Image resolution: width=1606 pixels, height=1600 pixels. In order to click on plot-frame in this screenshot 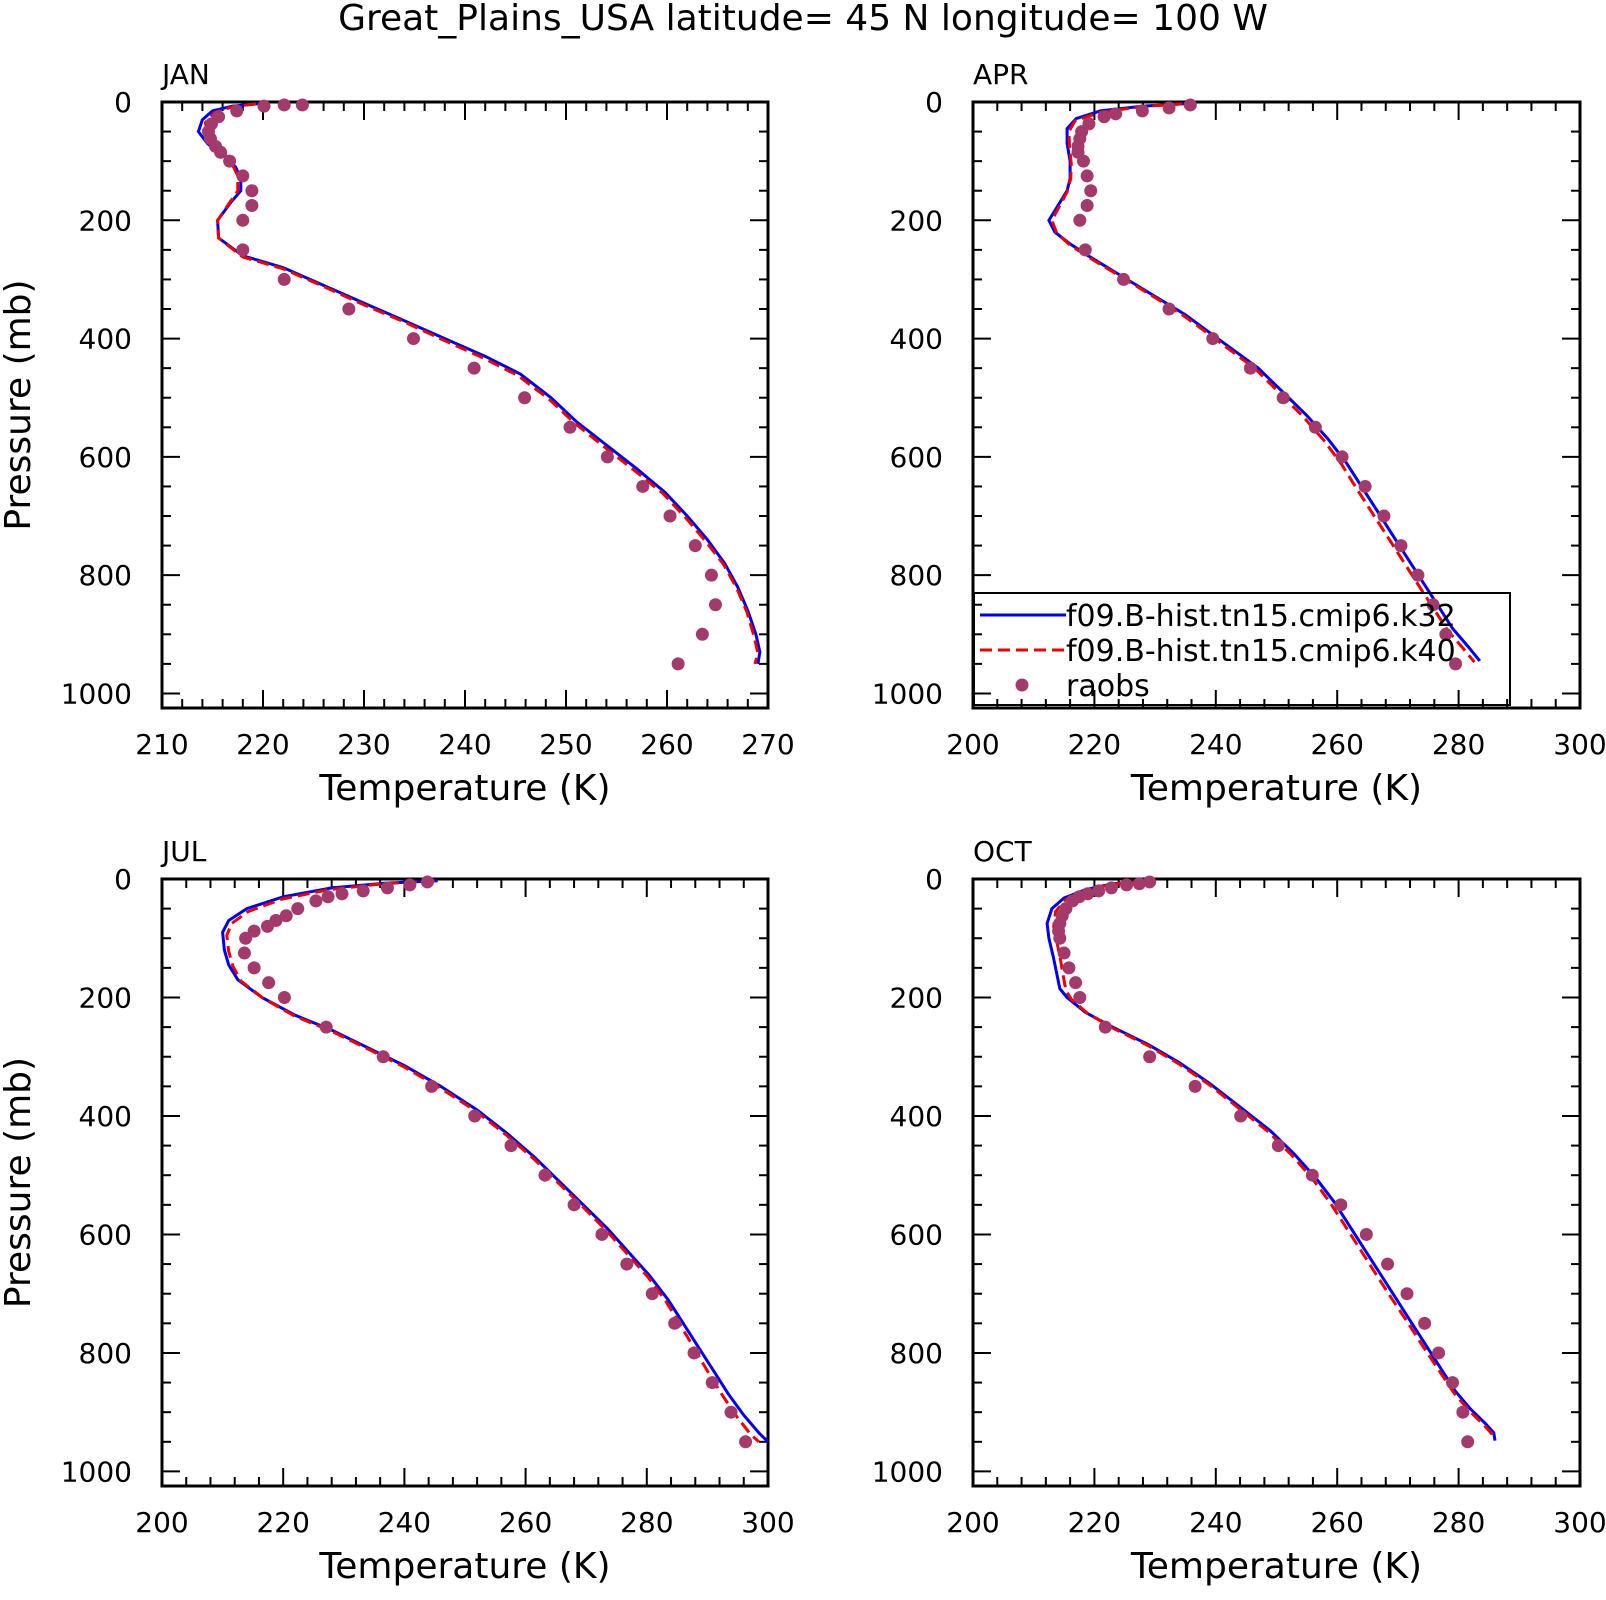, I will do `click(1276, 1182)`.